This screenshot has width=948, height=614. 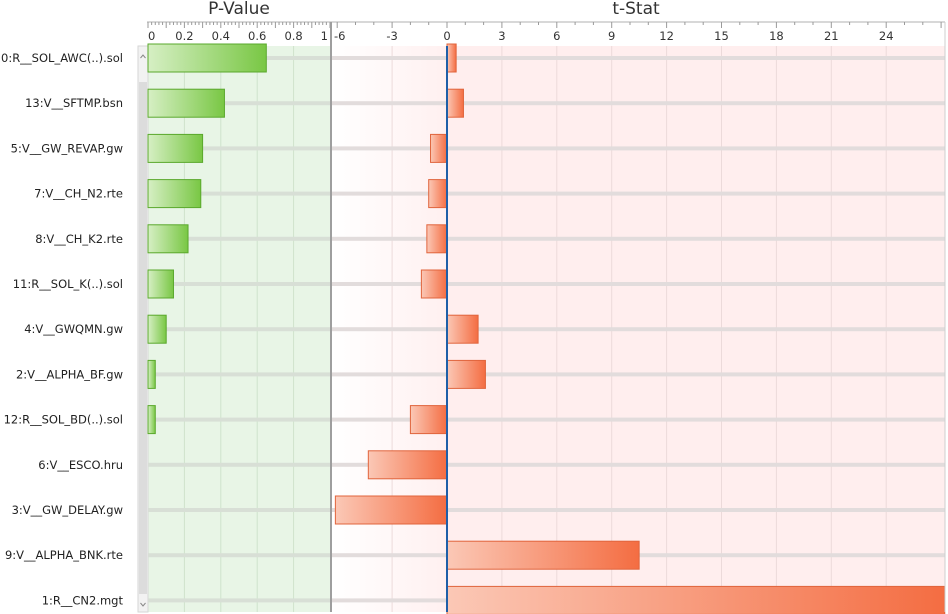 I want to click on category-label: 8:V__CH_K2.rte, so click(x=79, y=239).